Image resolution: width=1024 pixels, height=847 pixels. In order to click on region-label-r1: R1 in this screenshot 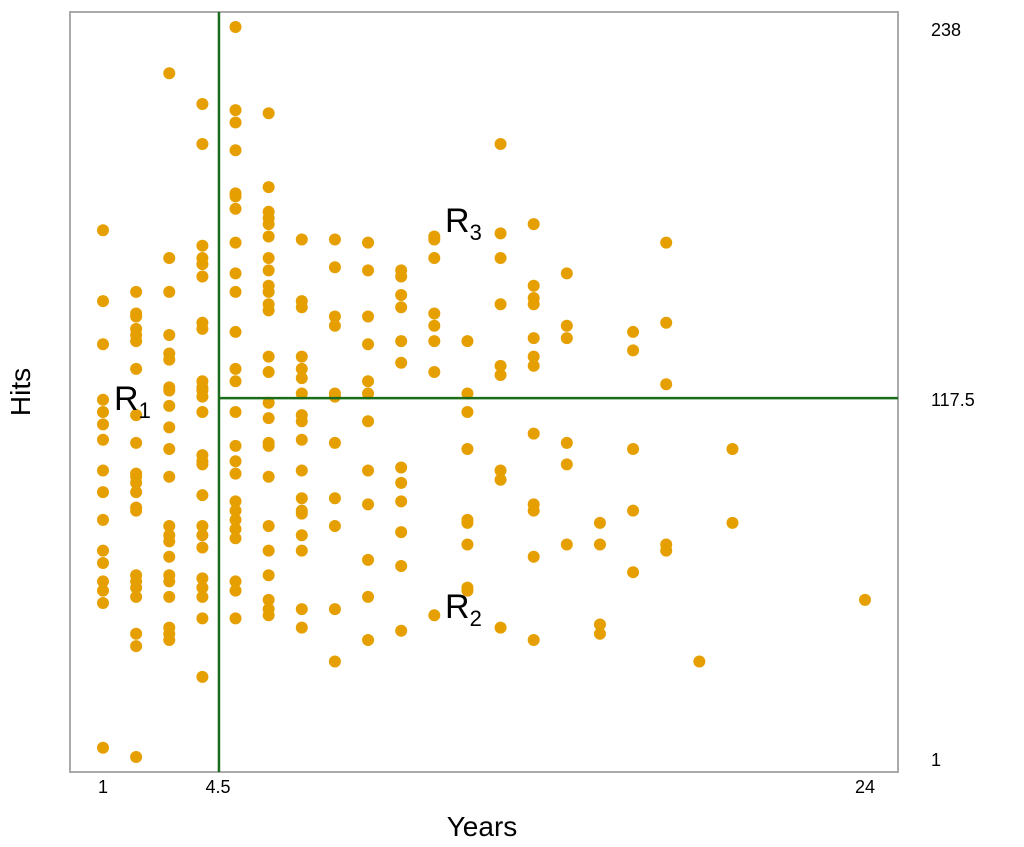, I will do `click(132, 401)`.